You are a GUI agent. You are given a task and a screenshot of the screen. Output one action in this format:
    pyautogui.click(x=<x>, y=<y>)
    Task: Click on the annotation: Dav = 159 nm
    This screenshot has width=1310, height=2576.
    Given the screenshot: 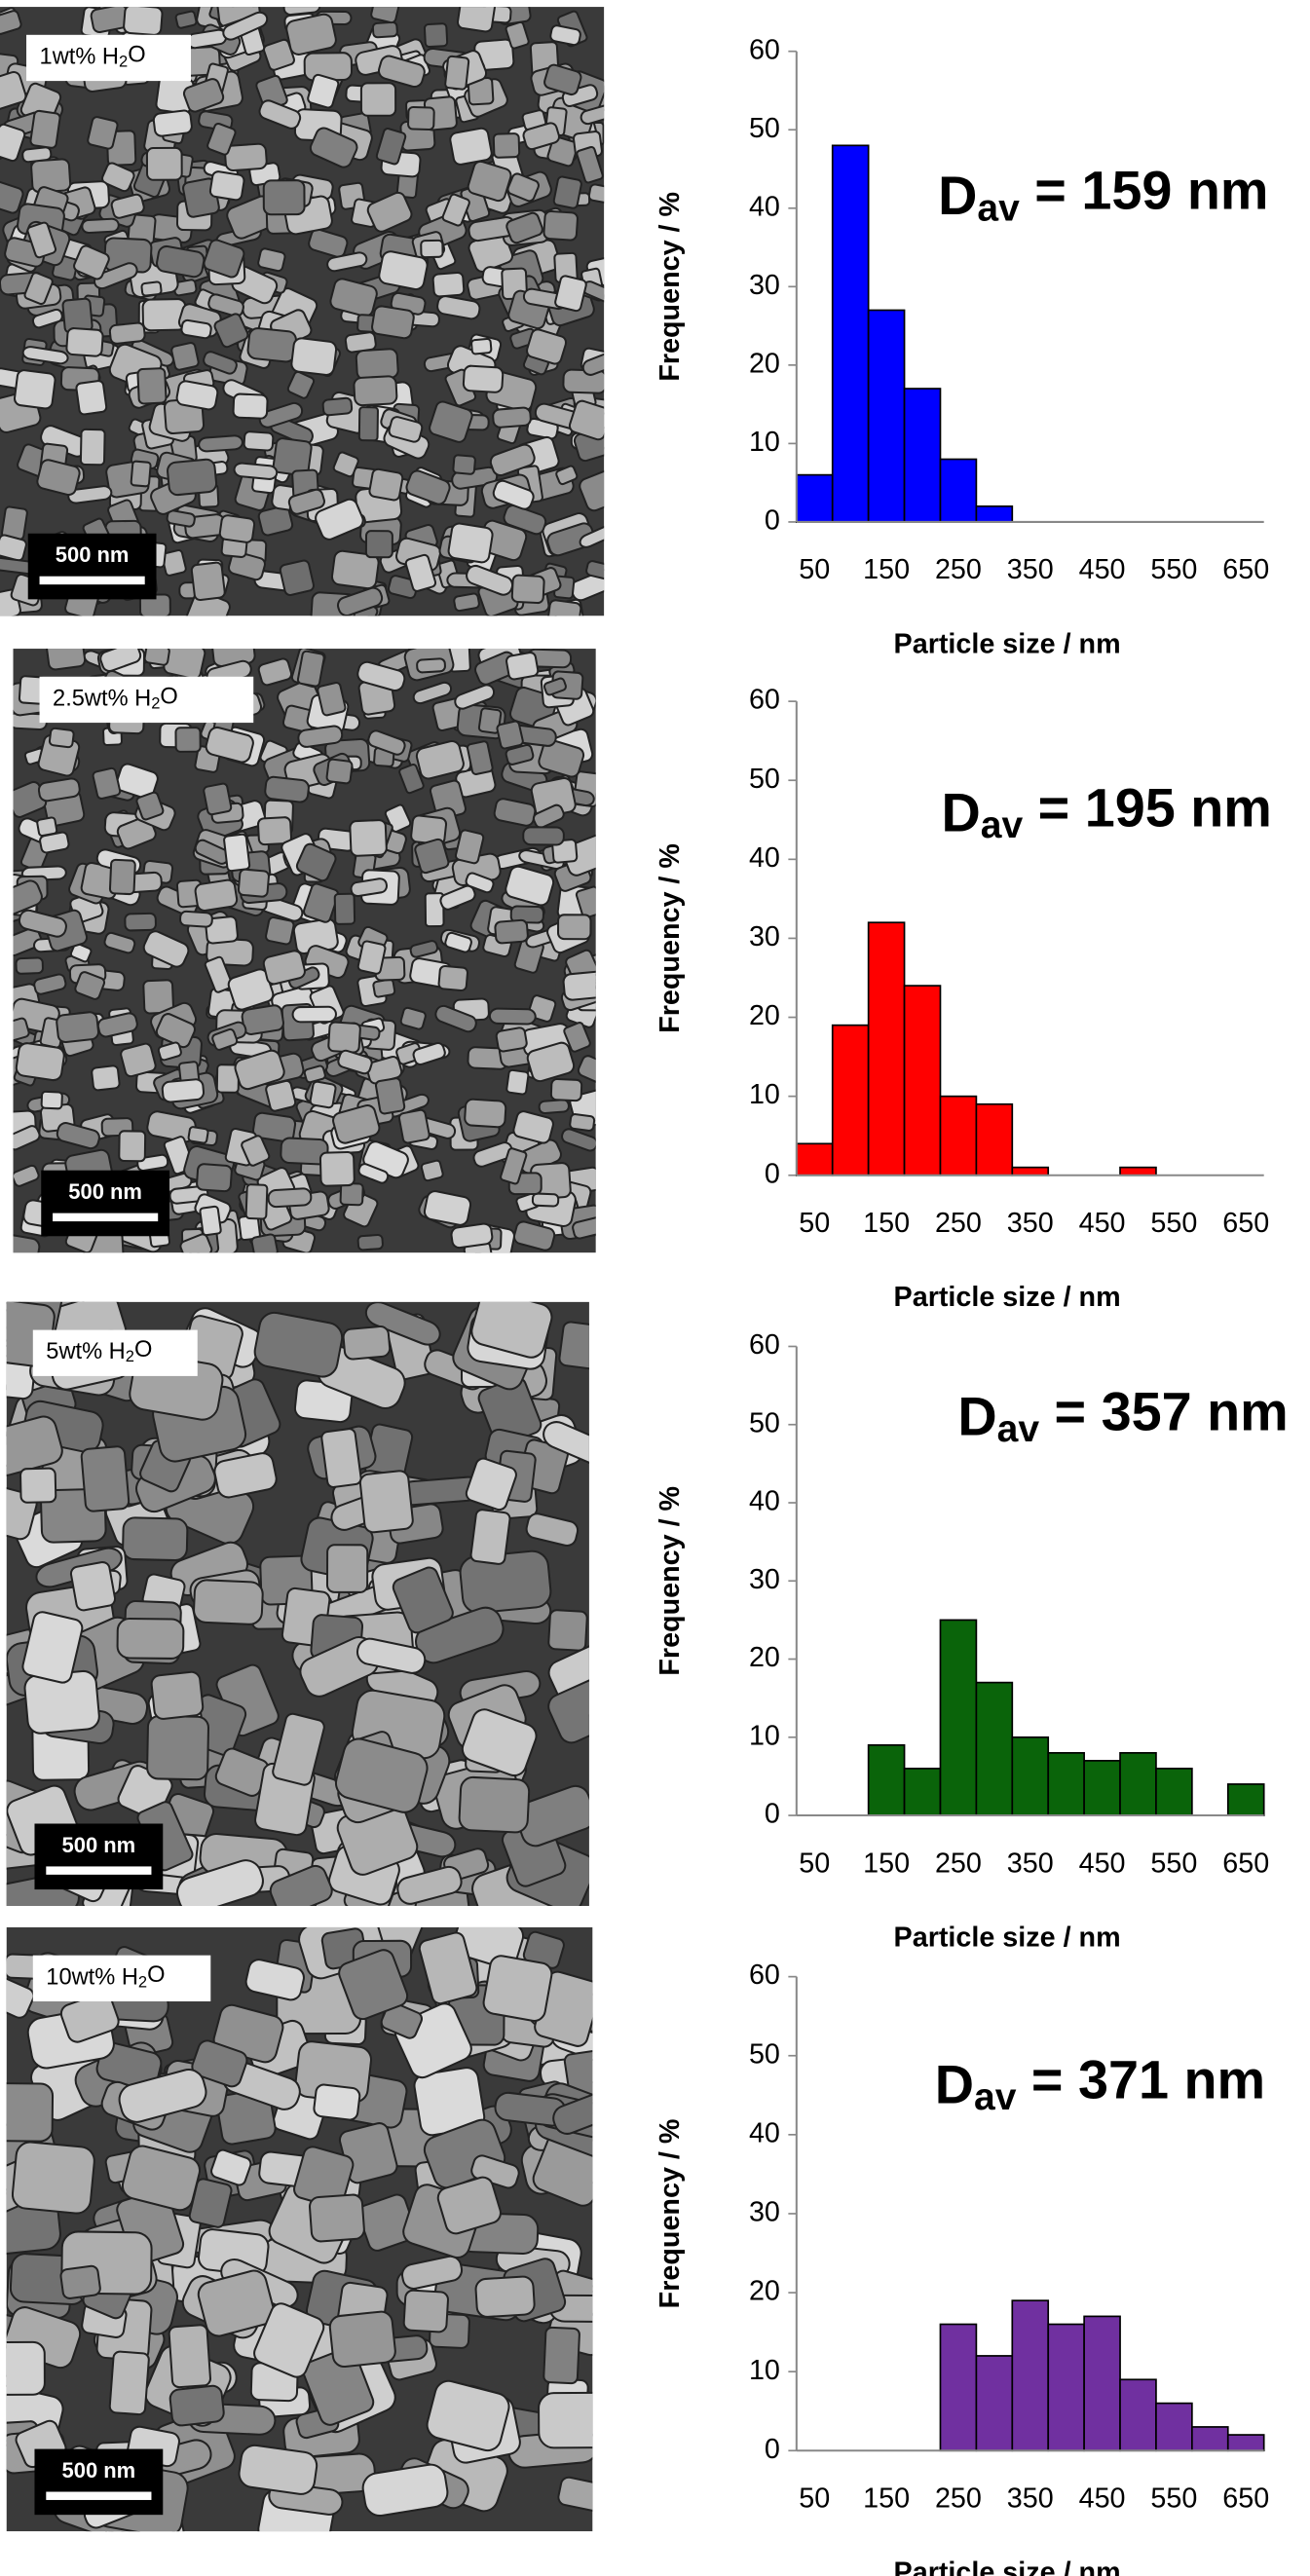 What is the action you would take?
    pyautogui.click(x=1103, y=194)
    